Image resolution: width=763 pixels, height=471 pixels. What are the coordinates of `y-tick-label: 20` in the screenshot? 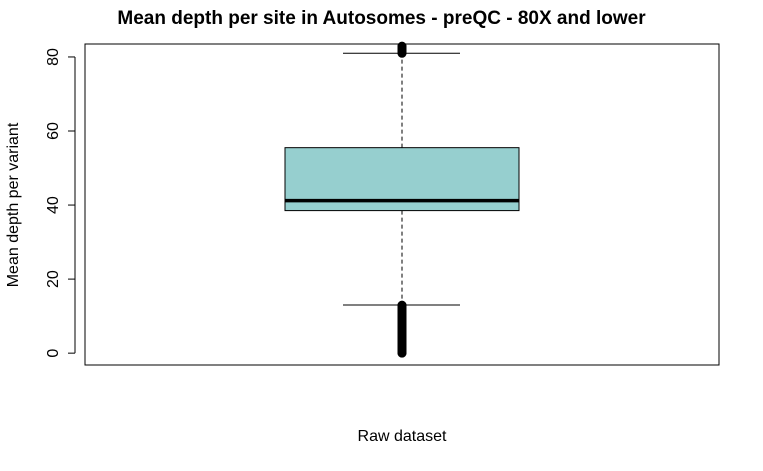 It's located at (53, 279).